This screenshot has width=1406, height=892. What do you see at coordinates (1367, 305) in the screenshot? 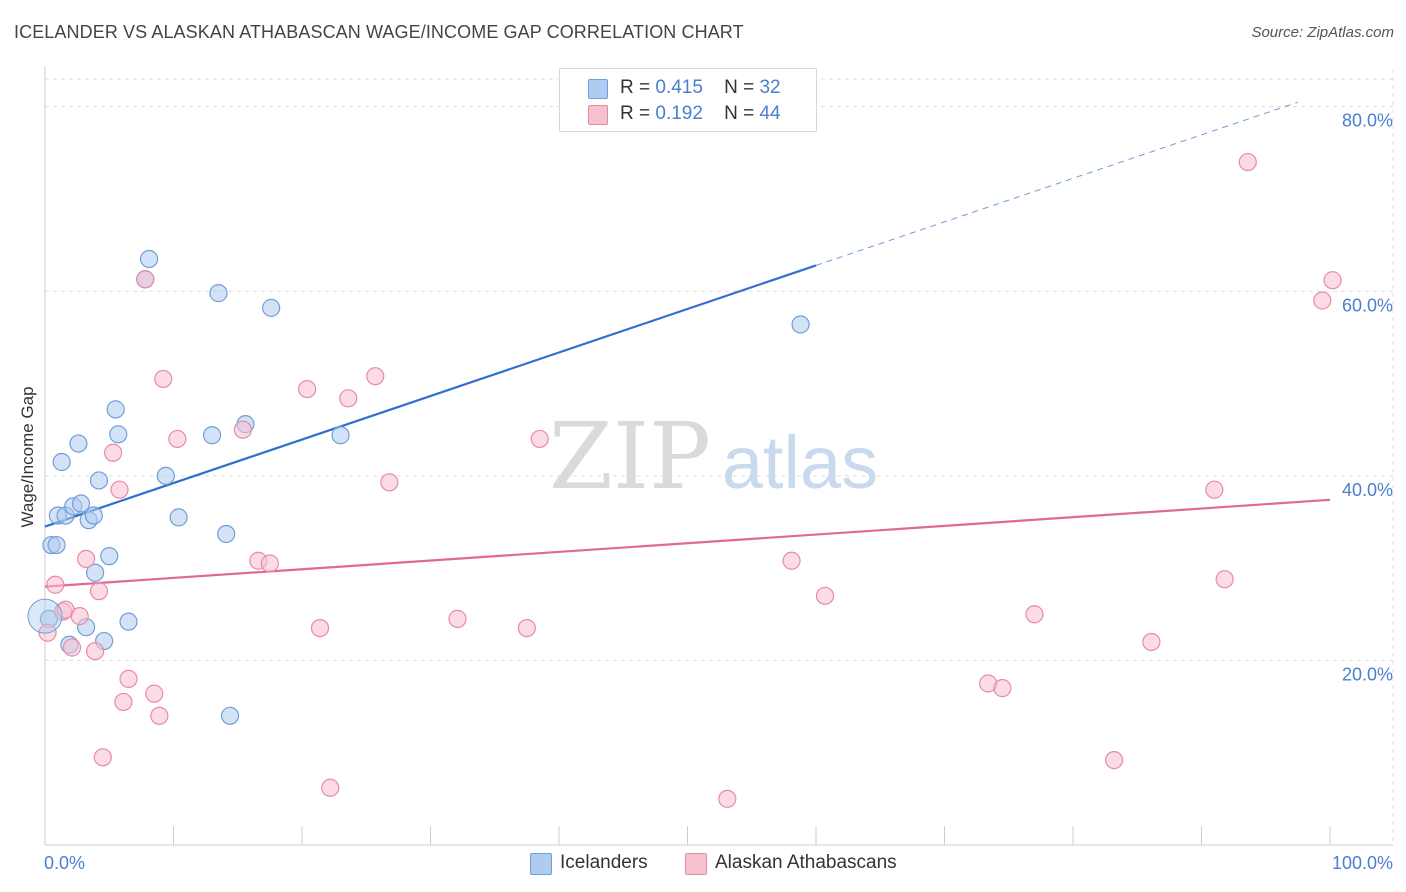
I see `y-tick-label: 60.0%` at bounding box center [1367, 305].